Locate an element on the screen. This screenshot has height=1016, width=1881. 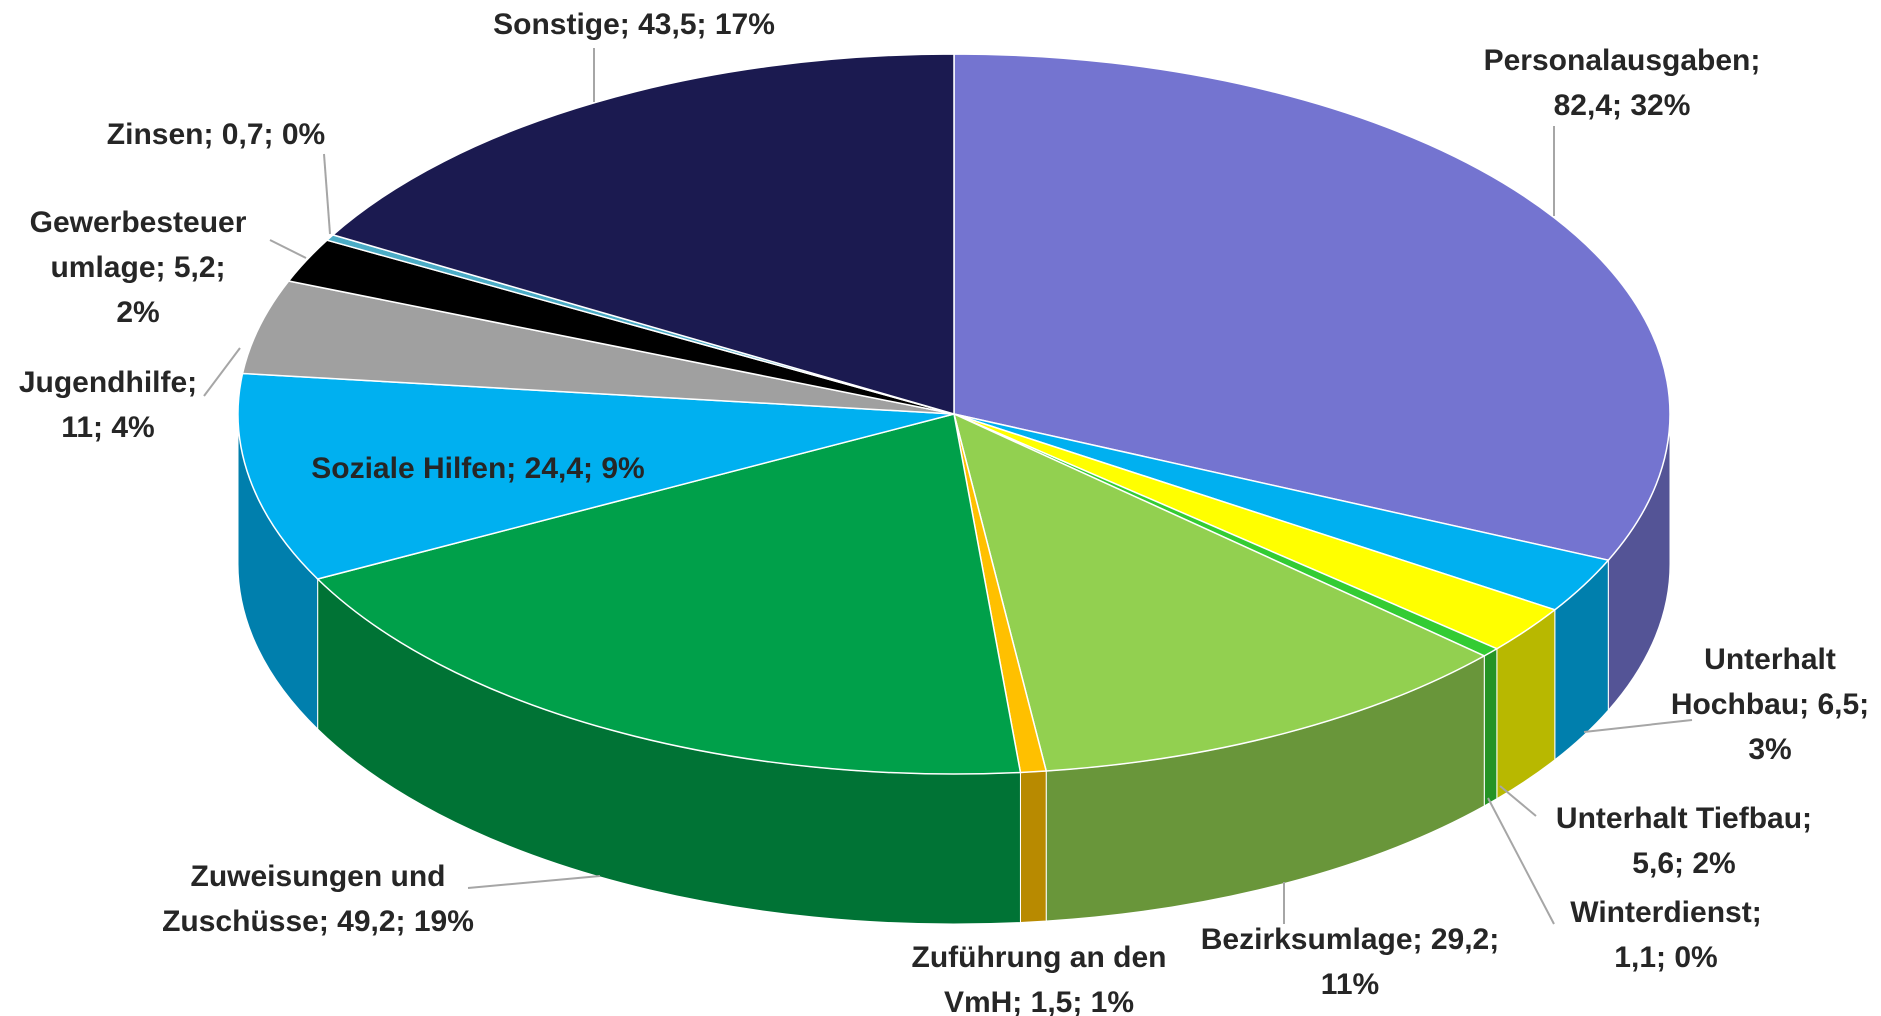
data-label: 2% is located at coordinates (137, 312).